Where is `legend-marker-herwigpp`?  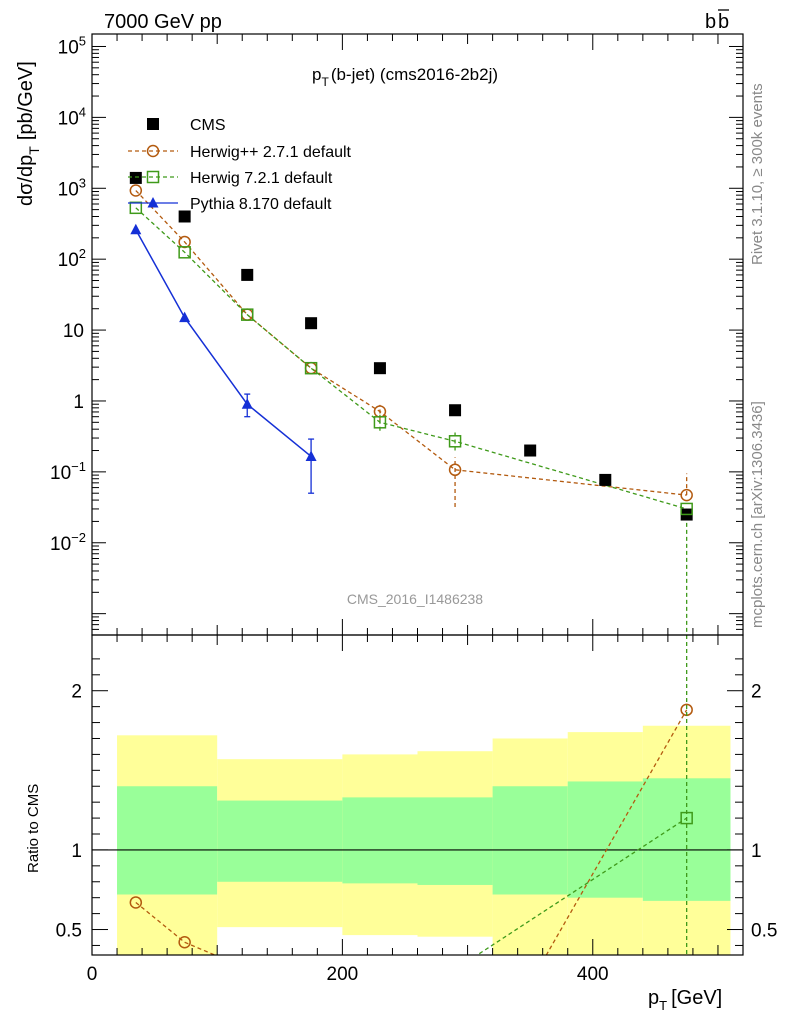 legend-marker-herwigpp is located at coordinates (153, 151).